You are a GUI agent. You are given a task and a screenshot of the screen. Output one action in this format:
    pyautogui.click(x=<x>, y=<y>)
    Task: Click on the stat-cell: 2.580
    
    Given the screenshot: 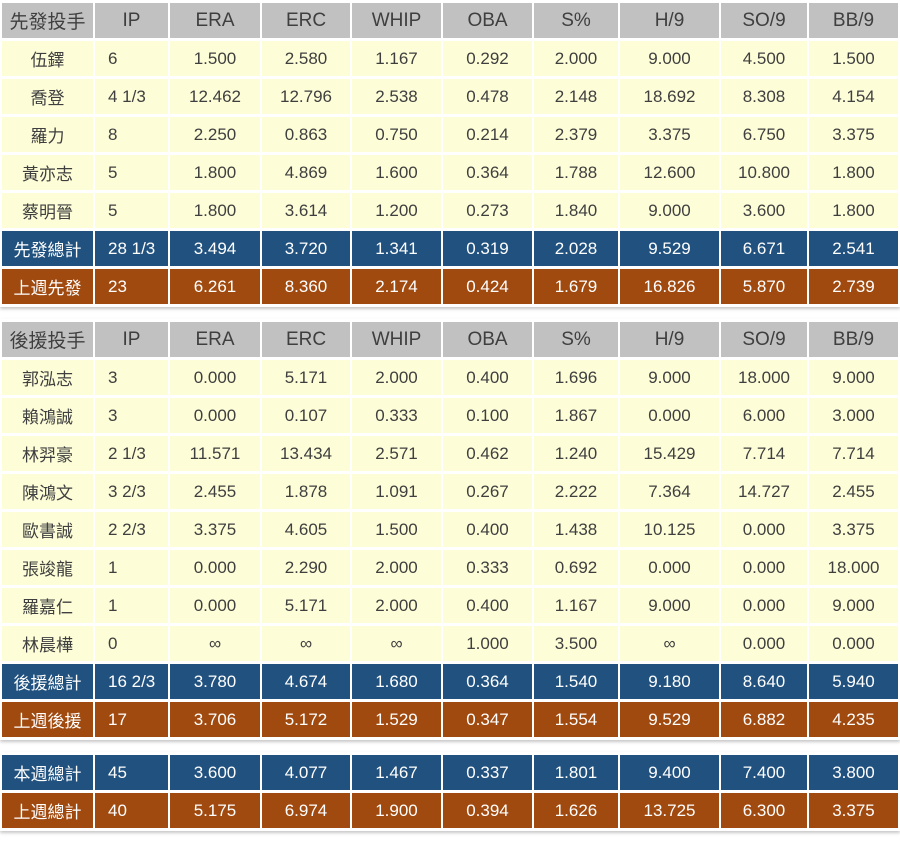 What is the action you would take?
    pyautogui.click(x=306, y=58)
    